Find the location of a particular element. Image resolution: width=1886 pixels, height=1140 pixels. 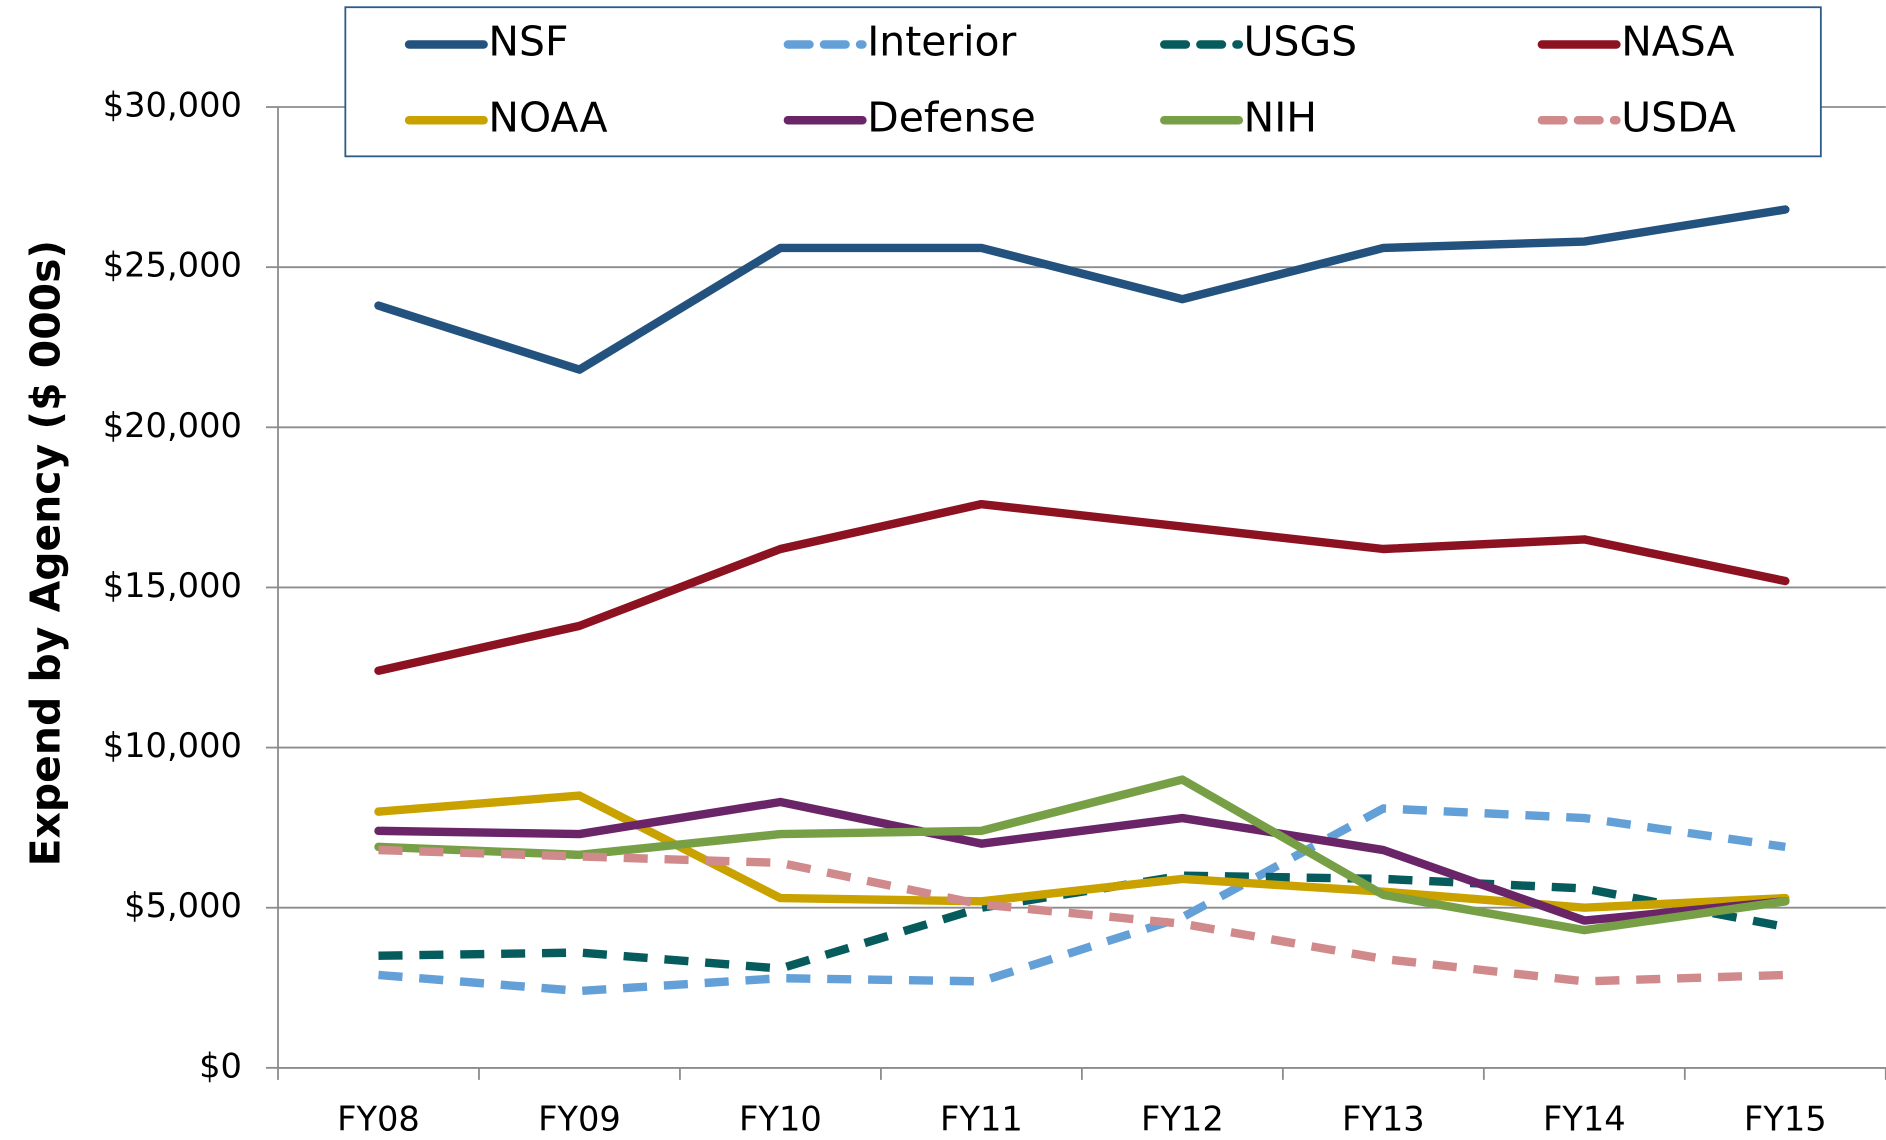

legend-label: NOAA is located at coordinates (547, 117).